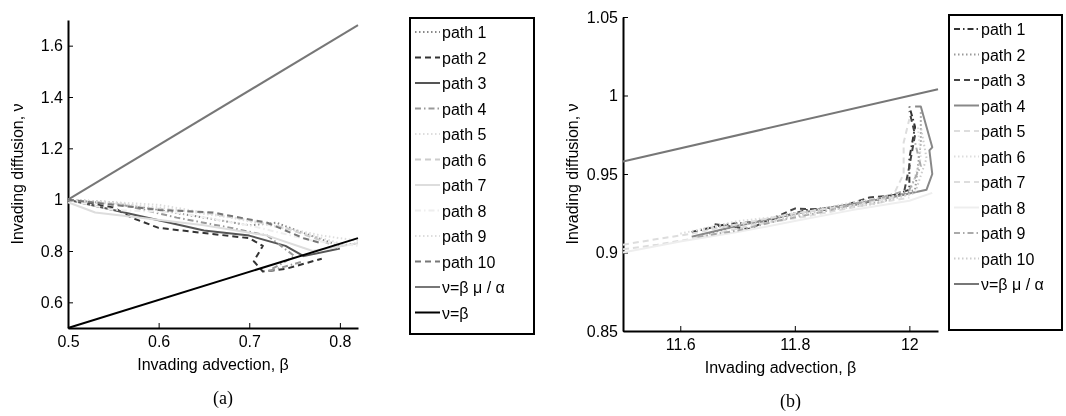 The height and width of the screenshot is (416, 1066). I want to click on y-tick-label: 1.6, so click(52, 46).